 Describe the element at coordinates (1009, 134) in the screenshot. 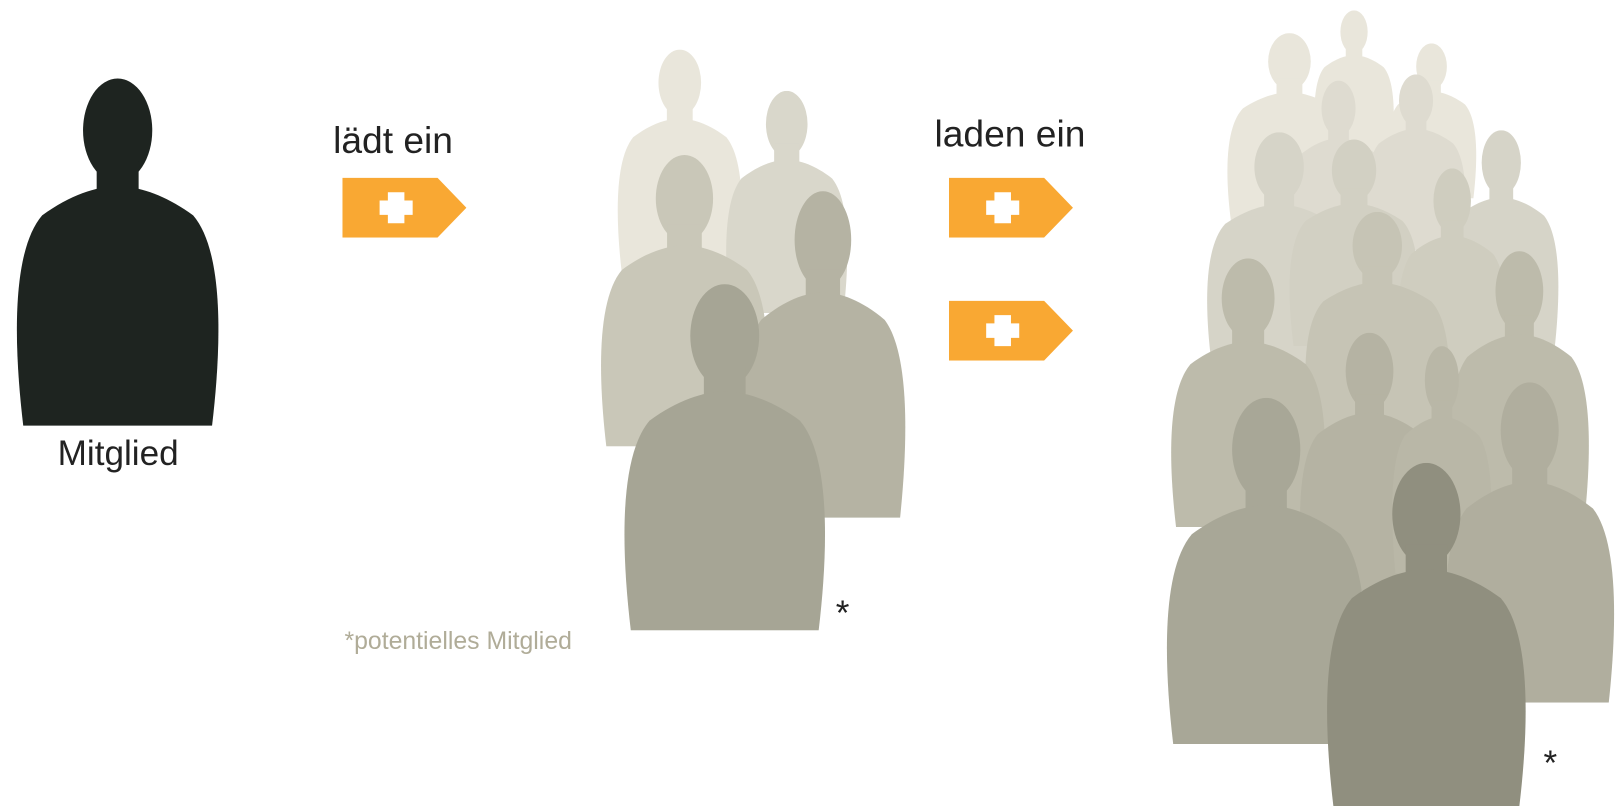

I see `step-label: laden ein` at that location.